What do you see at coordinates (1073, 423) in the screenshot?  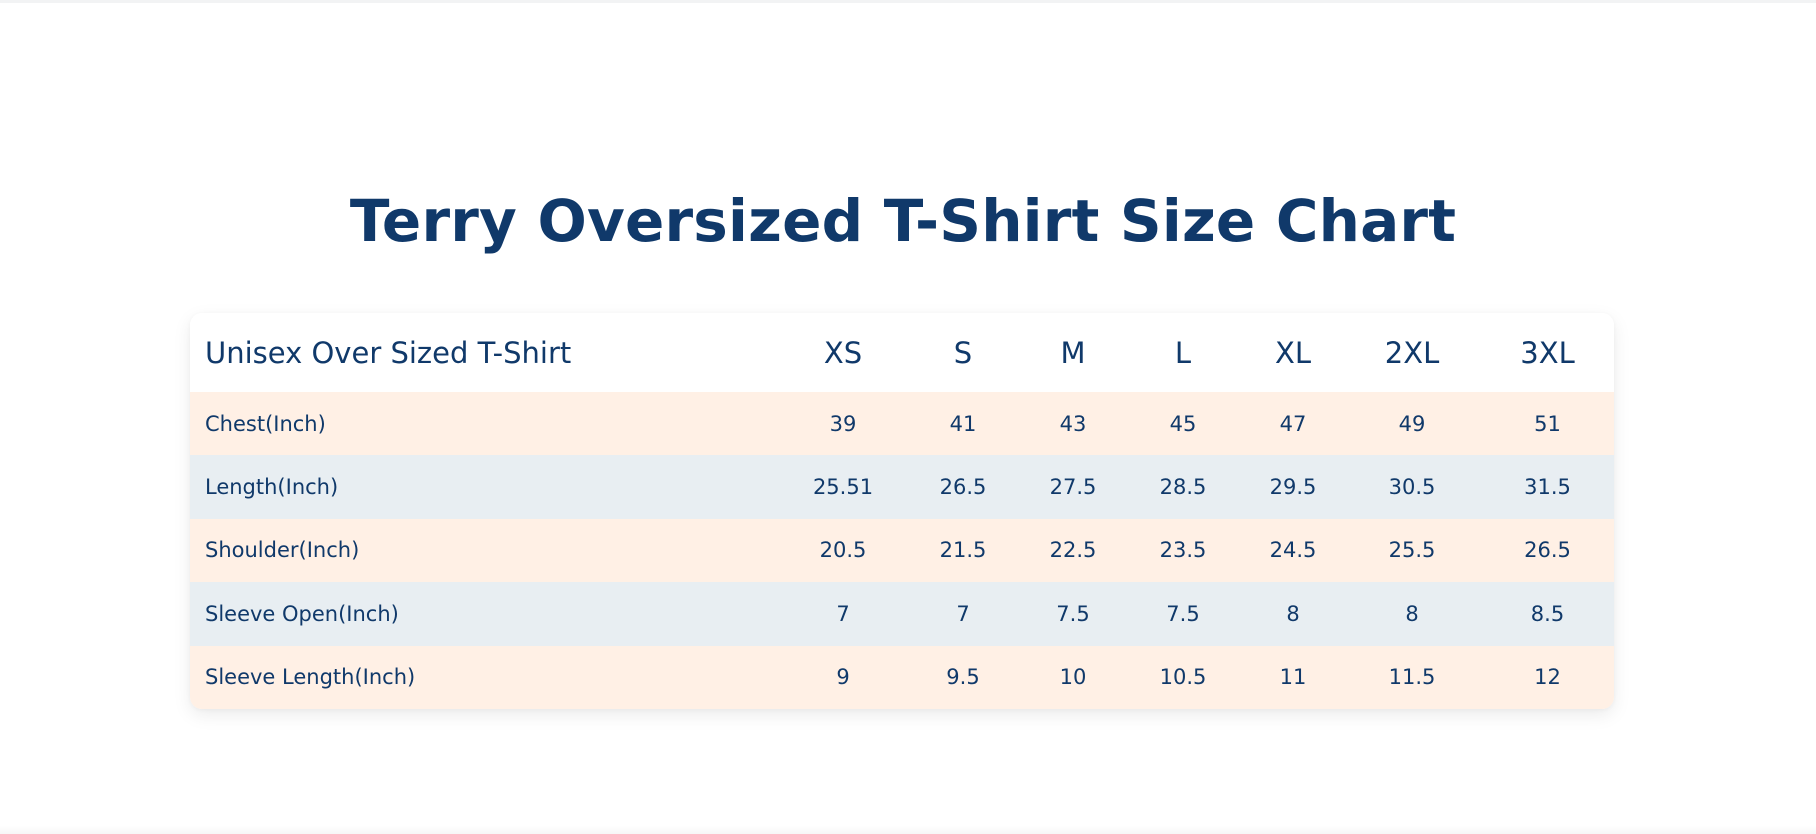 I see `table-cell: 43` at bounding box center [1073, 423].